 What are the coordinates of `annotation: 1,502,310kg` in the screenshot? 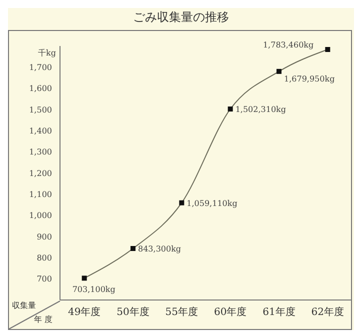 It's located at (260, 109).